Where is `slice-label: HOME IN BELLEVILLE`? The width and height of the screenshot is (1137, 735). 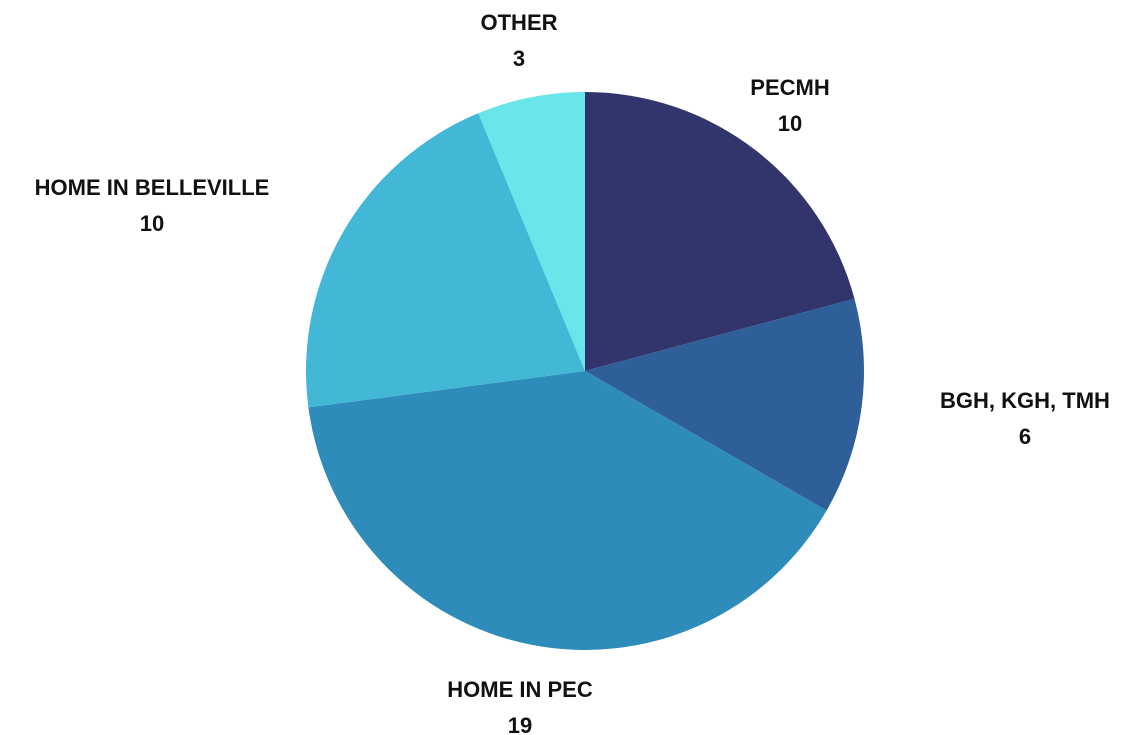
slice-label: HOME IN BELLEVILLE is located at coordinates (152, 187).